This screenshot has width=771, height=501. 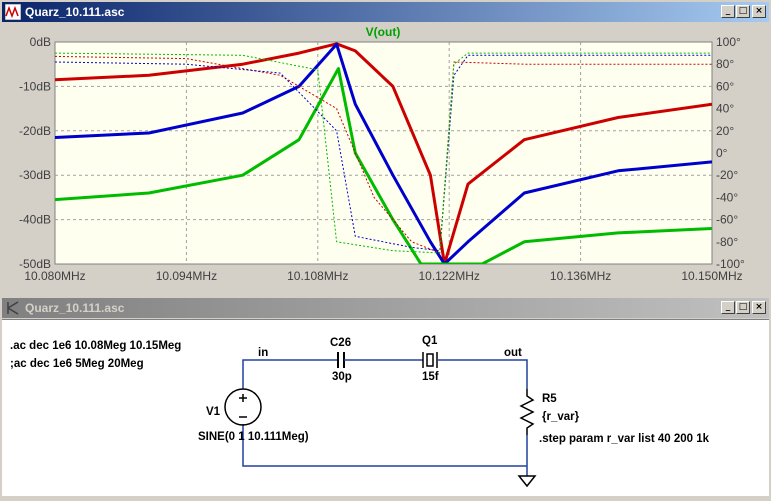 What do you see at coordinates (727, 197) in the screenshot?
I see `right-tick-label: -40°` at bounding box center [727, 197].